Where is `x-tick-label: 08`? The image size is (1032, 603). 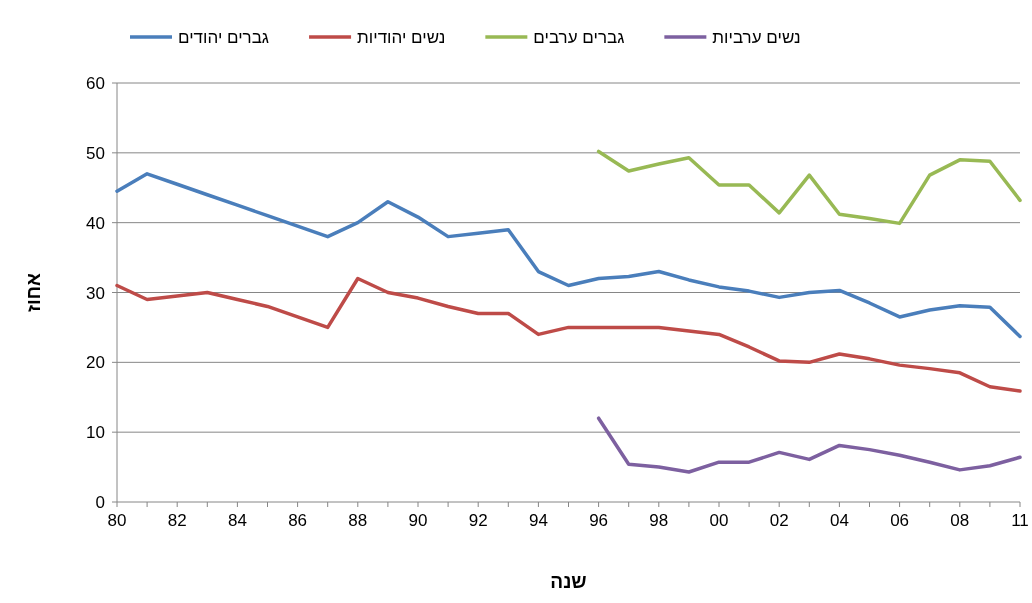 x-tick-label: 08 is located at coordinates (960, 520).